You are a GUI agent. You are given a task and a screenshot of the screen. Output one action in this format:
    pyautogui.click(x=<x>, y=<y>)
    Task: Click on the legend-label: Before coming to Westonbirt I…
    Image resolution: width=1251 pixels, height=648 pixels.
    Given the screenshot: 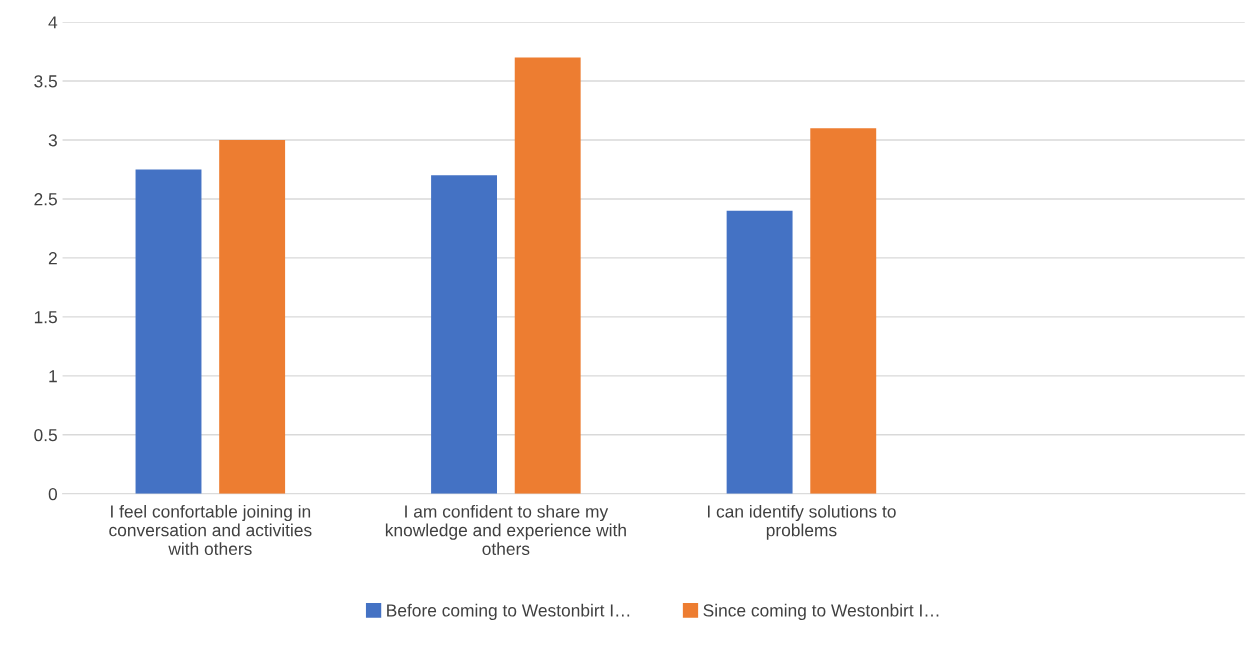 What is the action you would take?
    pyautogui.click(x=508, y=612)
    